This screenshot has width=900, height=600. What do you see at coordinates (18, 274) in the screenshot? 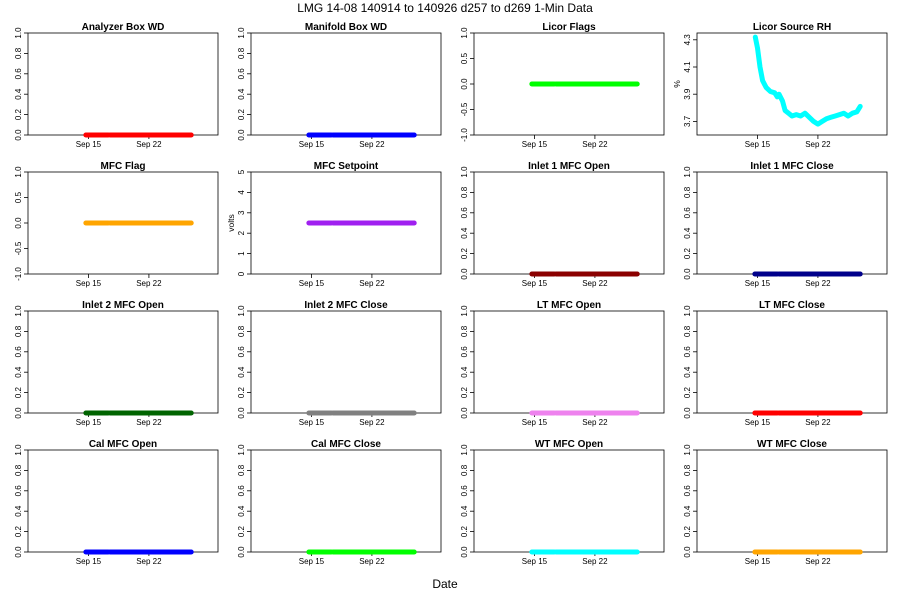
I see `y-tick-label: -1.0` at bounding box center [18, 274].